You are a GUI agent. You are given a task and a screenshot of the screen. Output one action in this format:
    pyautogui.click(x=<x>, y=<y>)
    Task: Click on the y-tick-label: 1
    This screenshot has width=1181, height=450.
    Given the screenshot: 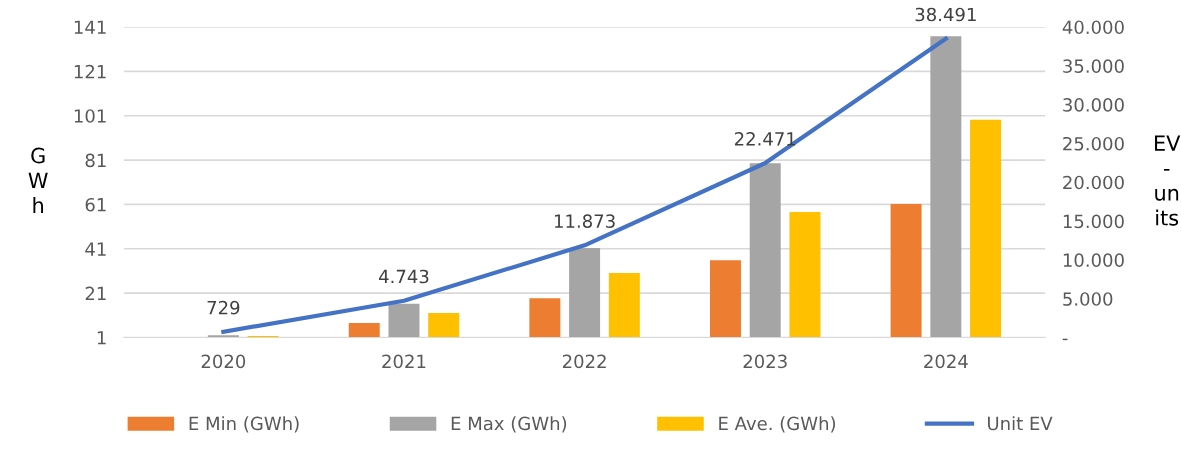 What is the action you would take?
    pyautogui.click(x=101, y=338)
    